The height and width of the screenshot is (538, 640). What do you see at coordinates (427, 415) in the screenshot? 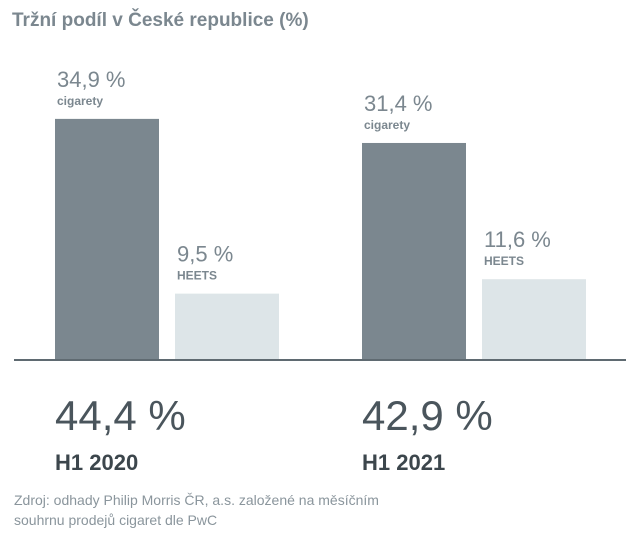
I see `total-label: 42,9 %` at bounding box center [427, 415].